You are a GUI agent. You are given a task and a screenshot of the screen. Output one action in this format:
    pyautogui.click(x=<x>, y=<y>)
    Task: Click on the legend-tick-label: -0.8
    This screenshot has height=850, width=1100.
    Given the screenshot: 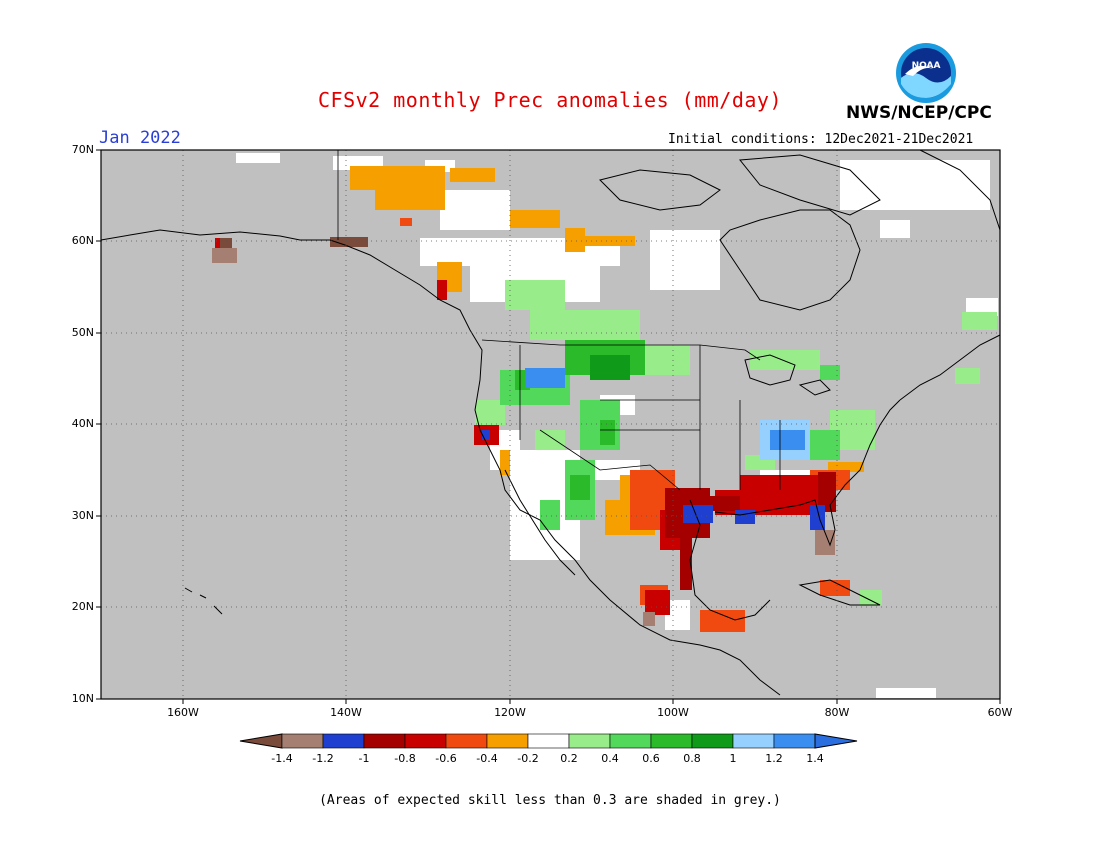 What is the action you would take?
    pyautogui.click(x=405, y=758)
    